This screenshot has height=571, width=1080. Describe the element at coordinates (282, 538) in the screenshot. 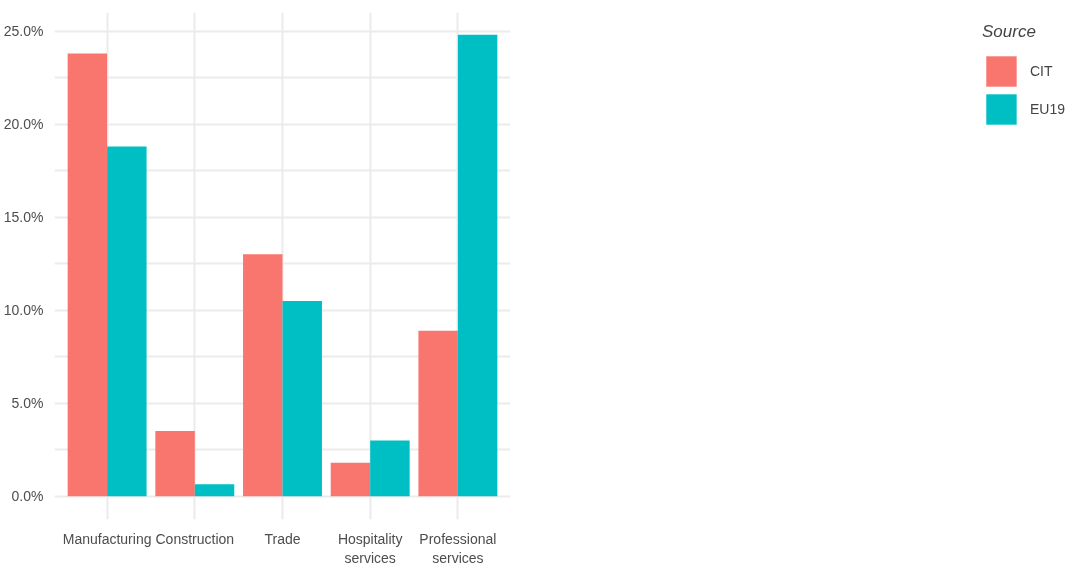

I see `x-tick-label: Trade` at that location.